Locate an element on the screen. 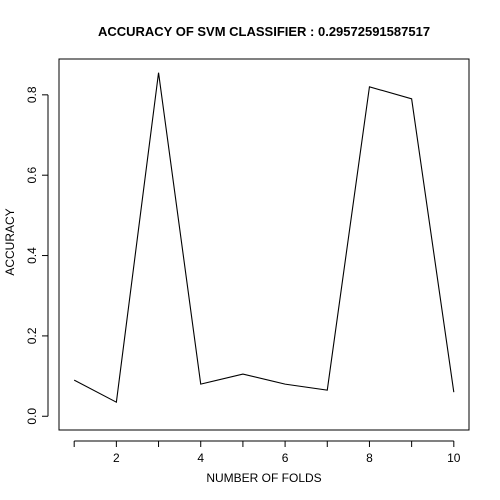  y-tick-label: 0.2 is located at coordinates (32, 335).